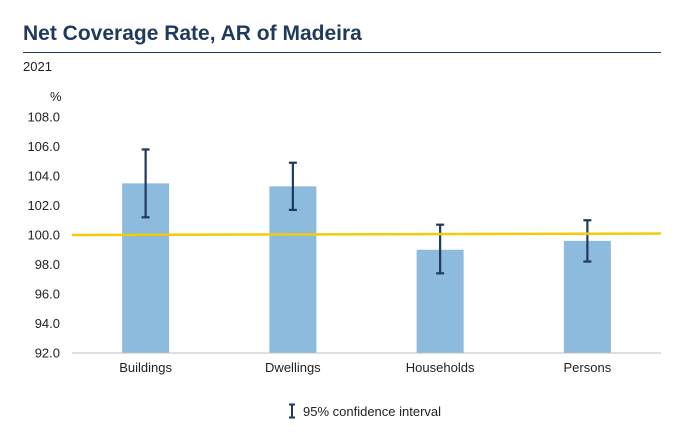 Image resolution: width=686 pixels, height=432 pixels. Describe the element at coordinates (293, 367) in the screenshot. I see `x-category-label: Dwellings` at that location.